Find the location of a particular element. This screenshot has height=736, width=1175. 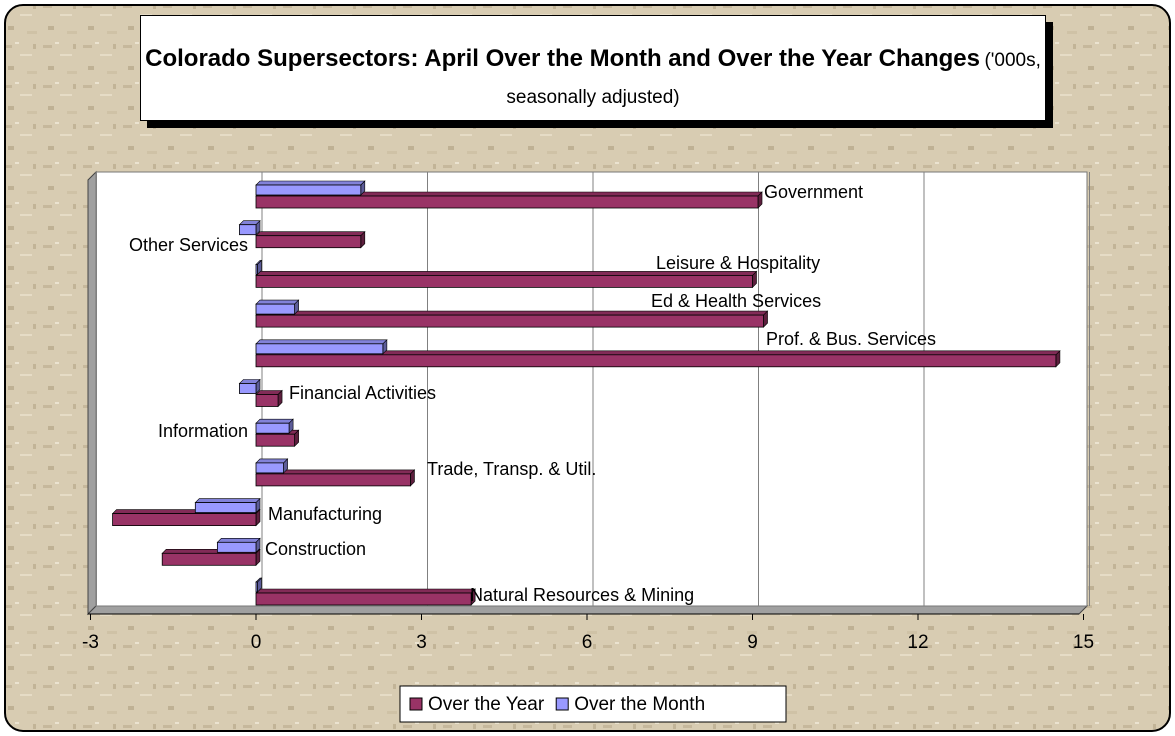

x-tick-label: 6 is located at coordinates (587, 642).